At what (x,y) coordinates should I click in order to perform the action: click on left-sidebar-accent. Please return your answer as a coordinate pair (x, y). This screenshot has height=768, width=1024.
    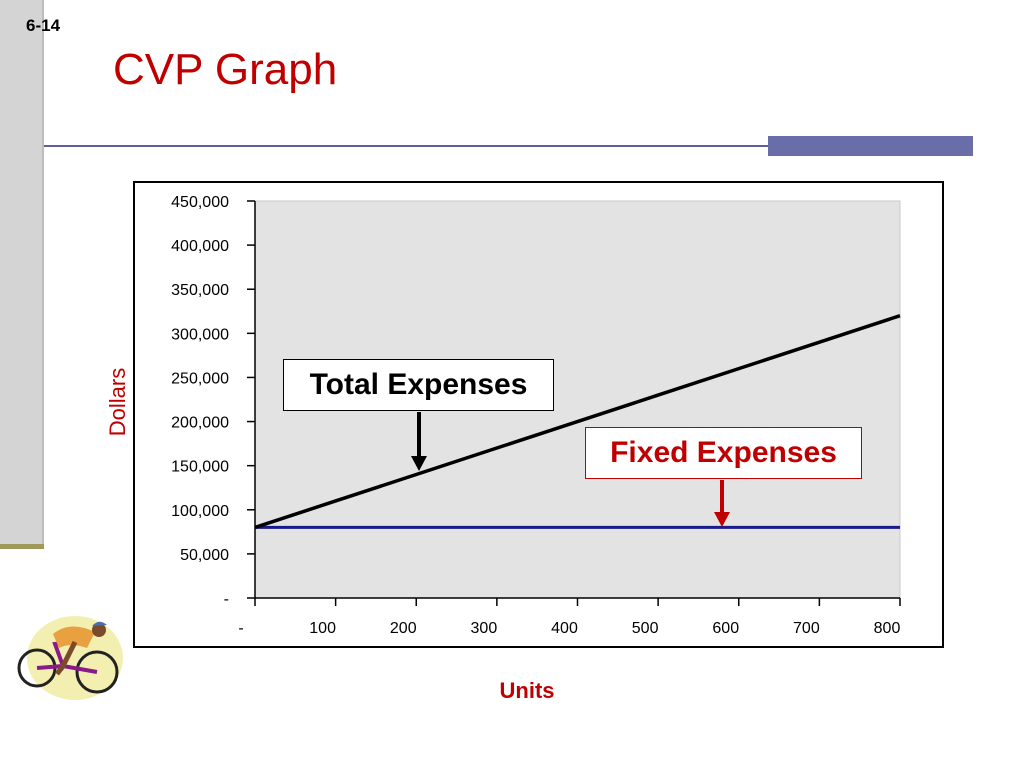
    Looking at the image, I should click on (22, 546).